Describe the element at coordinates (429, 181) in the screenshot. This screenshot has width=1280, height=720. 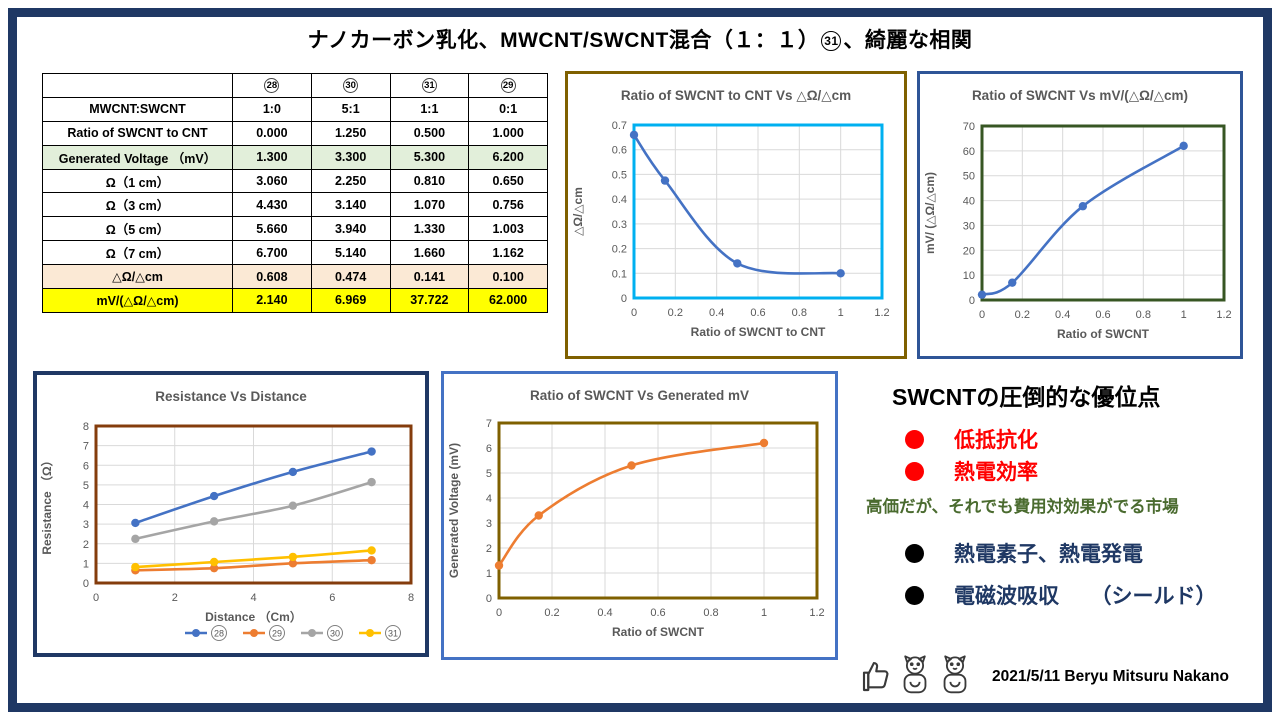
I see `table-value-cell: 0.810` at that location.